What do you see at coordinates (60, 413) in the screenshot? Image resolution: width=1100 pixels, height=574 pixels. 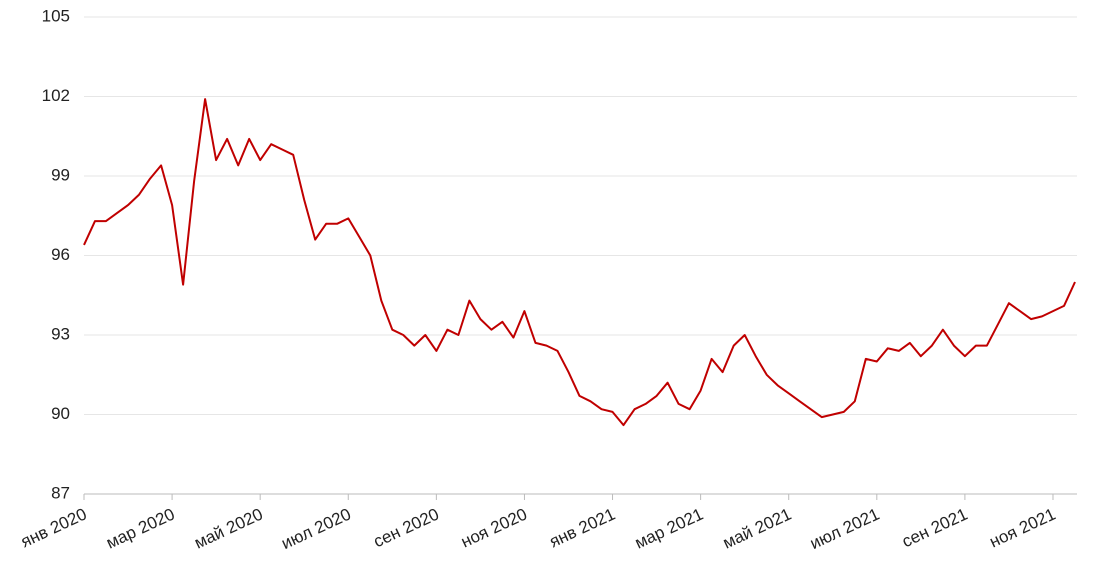 I see `y-tick-label: 90` at bounding box center [60, 413].